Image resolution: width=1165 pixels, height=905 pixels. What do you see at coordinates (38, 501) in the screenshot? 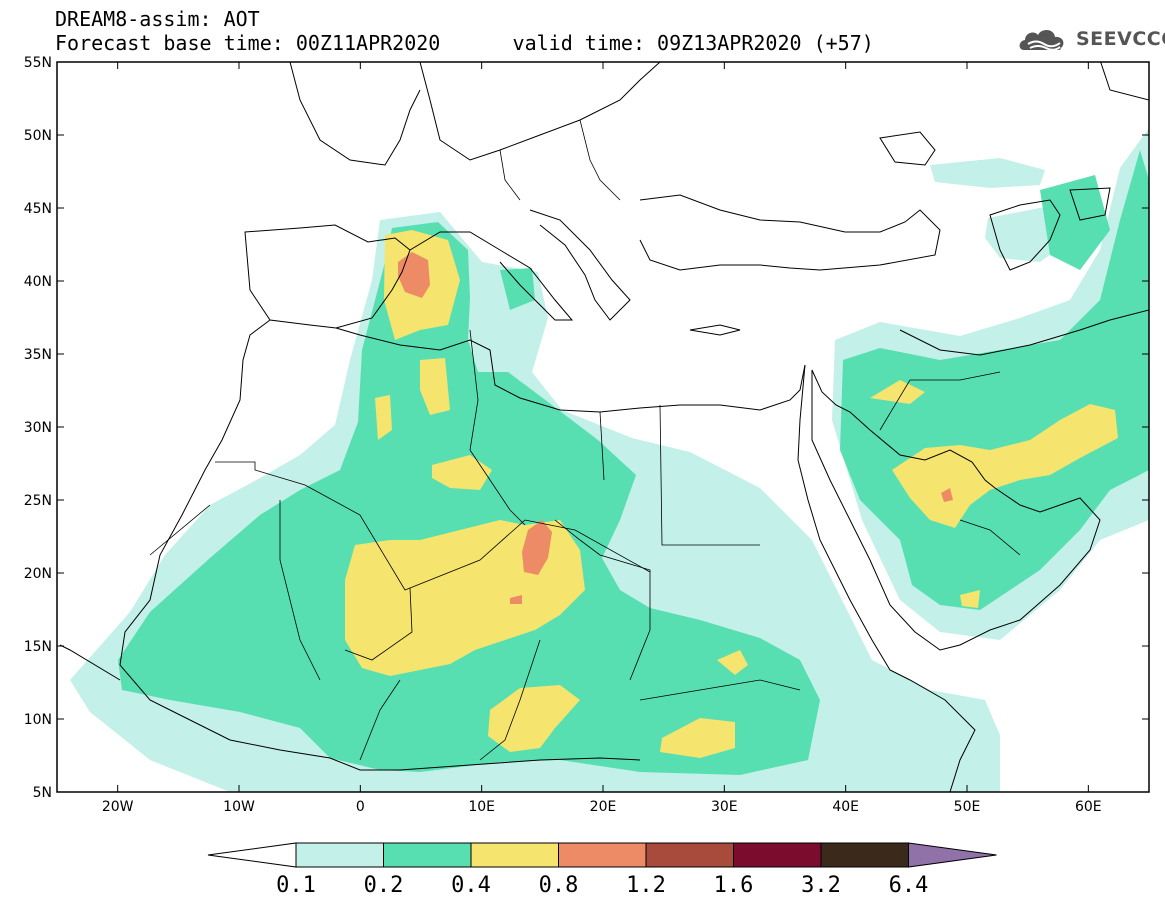
I see `lat-label: 25N` at bounding box center [38, 501].